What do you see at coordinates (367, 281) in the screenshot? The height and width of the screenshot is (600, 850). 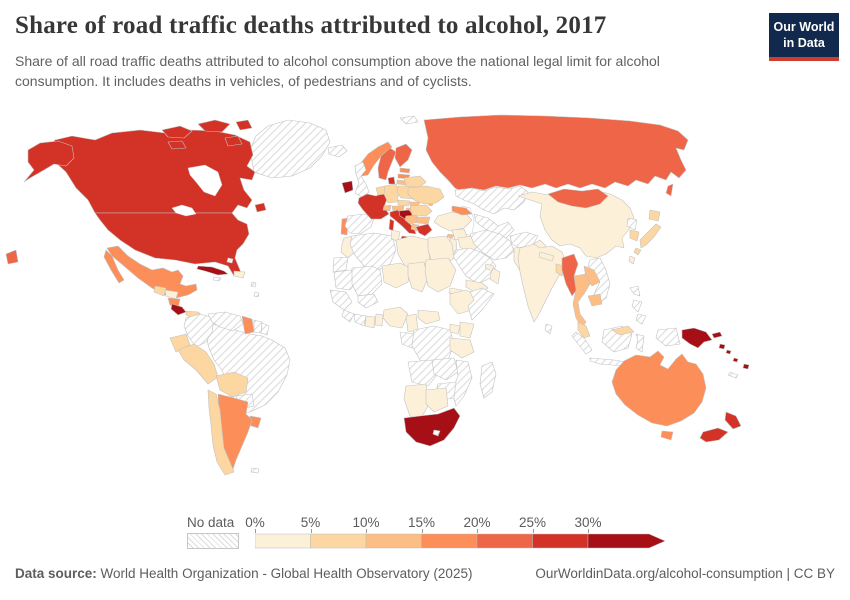 I see `country-mali` at bounding box center [367, 281].